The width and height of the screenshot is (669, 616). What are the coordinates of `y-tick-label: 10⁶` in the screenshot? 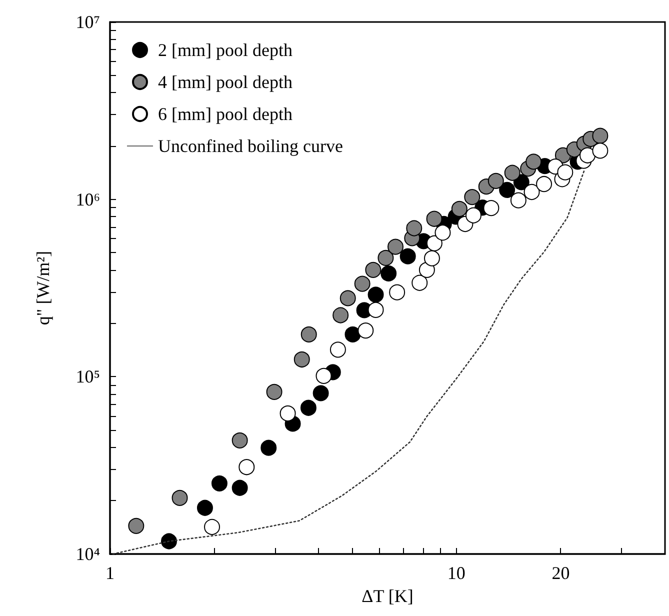 It's located at (88, 199).